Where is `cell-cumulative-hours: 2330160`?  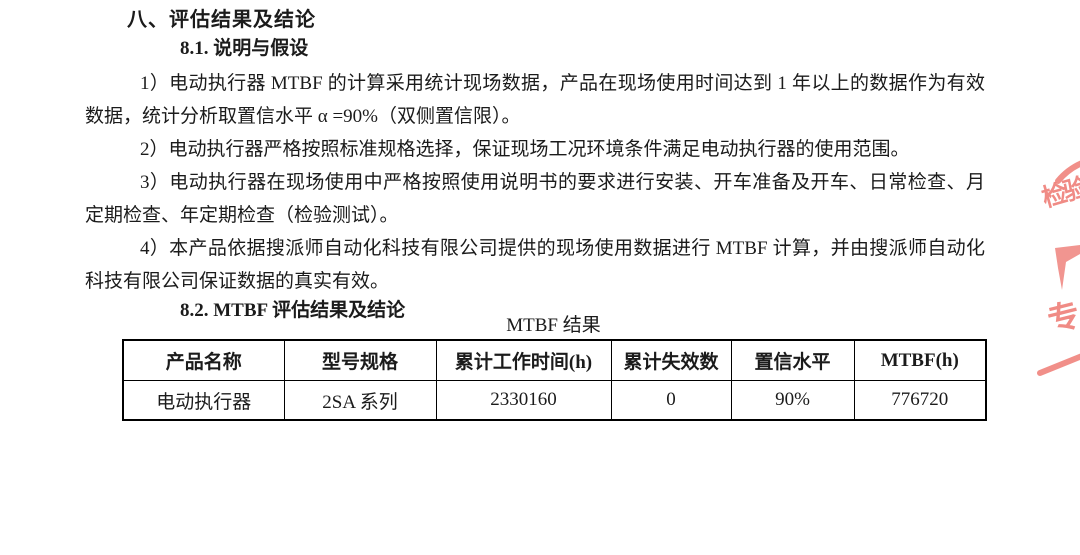
cell-cumulative-hours: 2330160 is located at coordinates (523, 400).